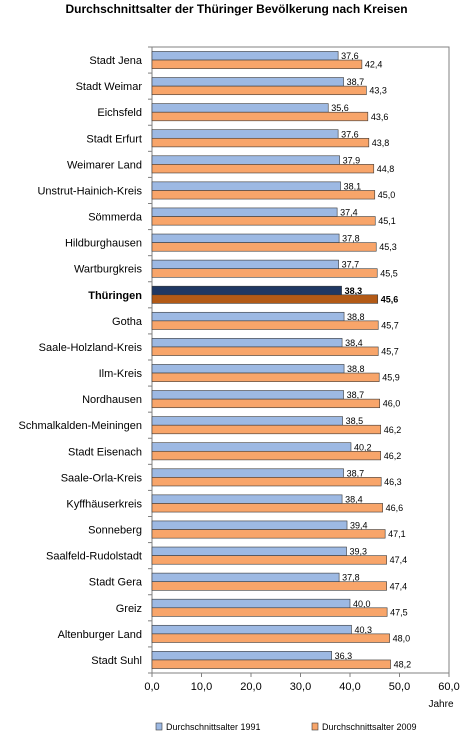 The height and width of the screenshot is (745, 473). I want to click on data-label-1991: 40,2, so click(363, 447).